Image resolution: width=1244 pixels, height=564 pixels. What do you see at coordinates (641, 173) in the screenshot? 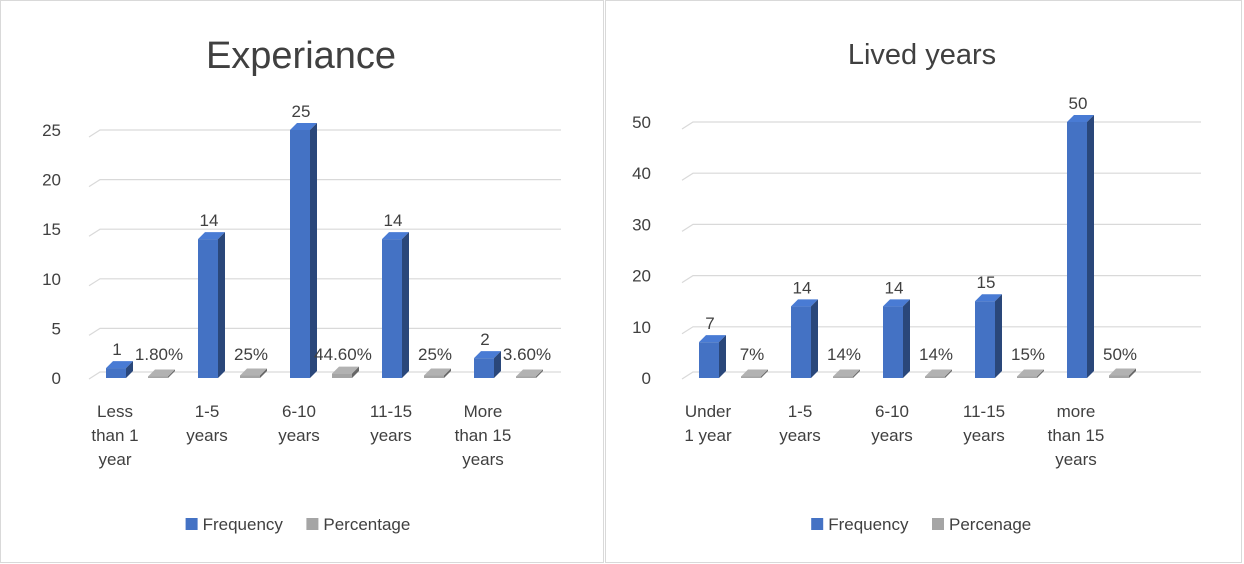
I see `lived-y-tick-label: 40` at bounding box center [641, 173].